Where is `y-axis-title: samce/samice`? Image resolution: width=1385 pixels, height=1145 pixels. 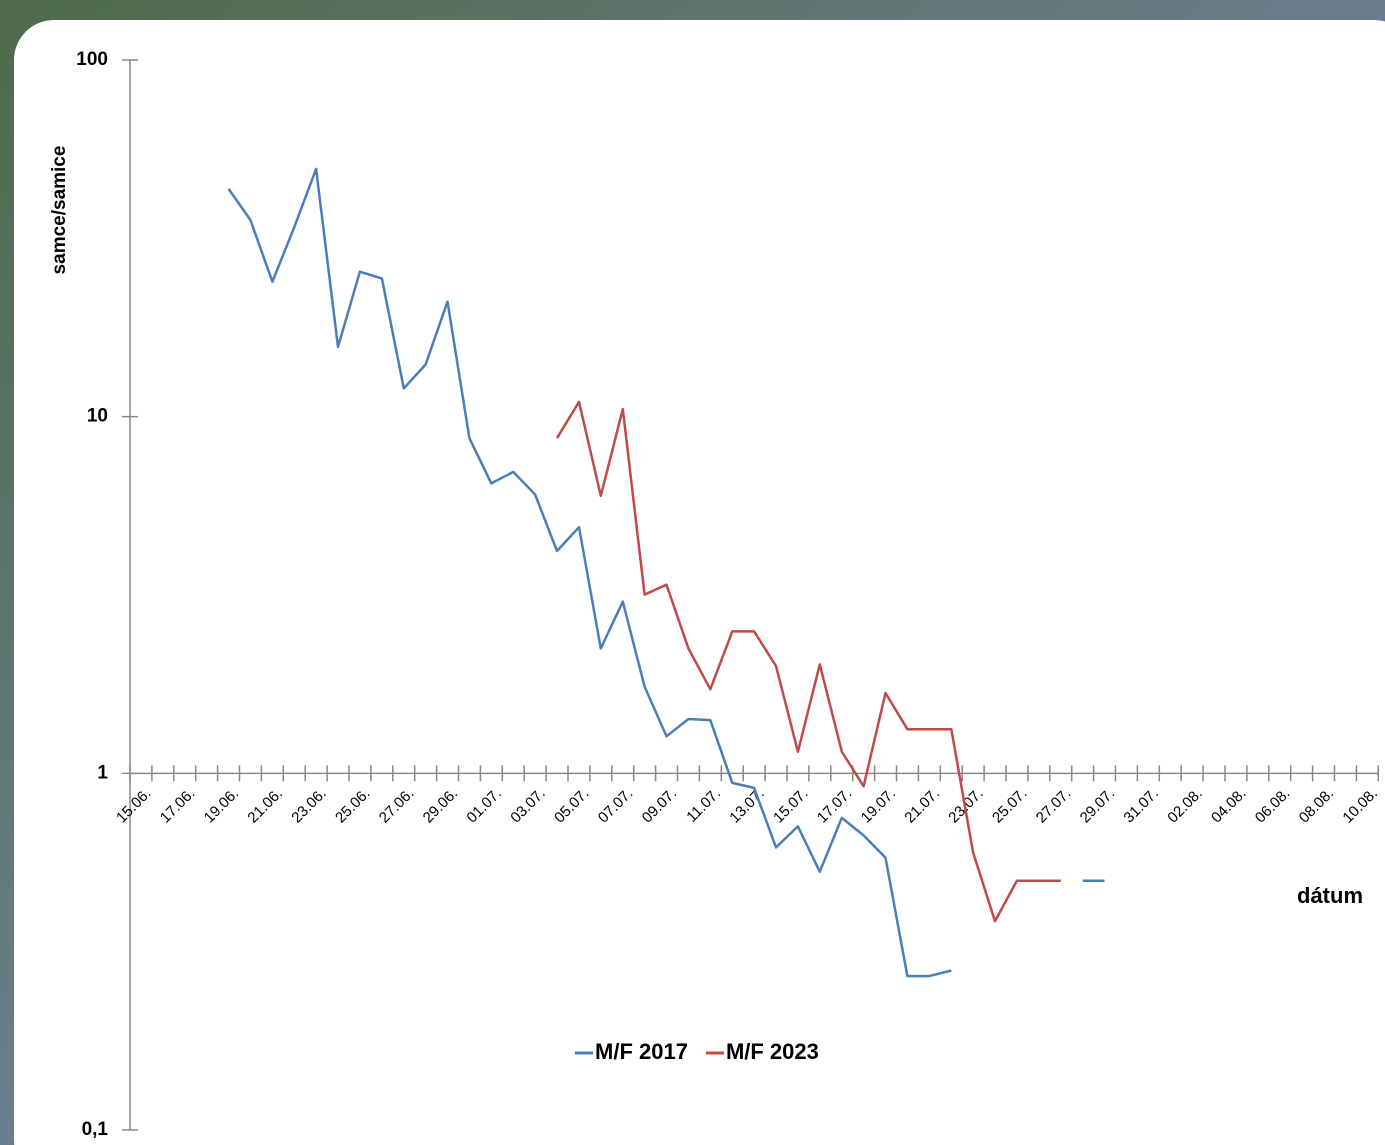
y-axis-title: samce/samice is located at coordinates (59, 210).